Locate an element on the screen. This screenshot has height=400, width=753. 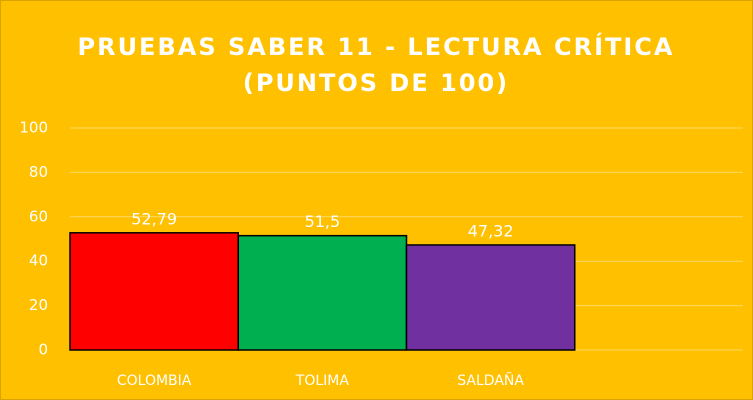
y-tick-label: 60 is located at coordinates (38, 216).